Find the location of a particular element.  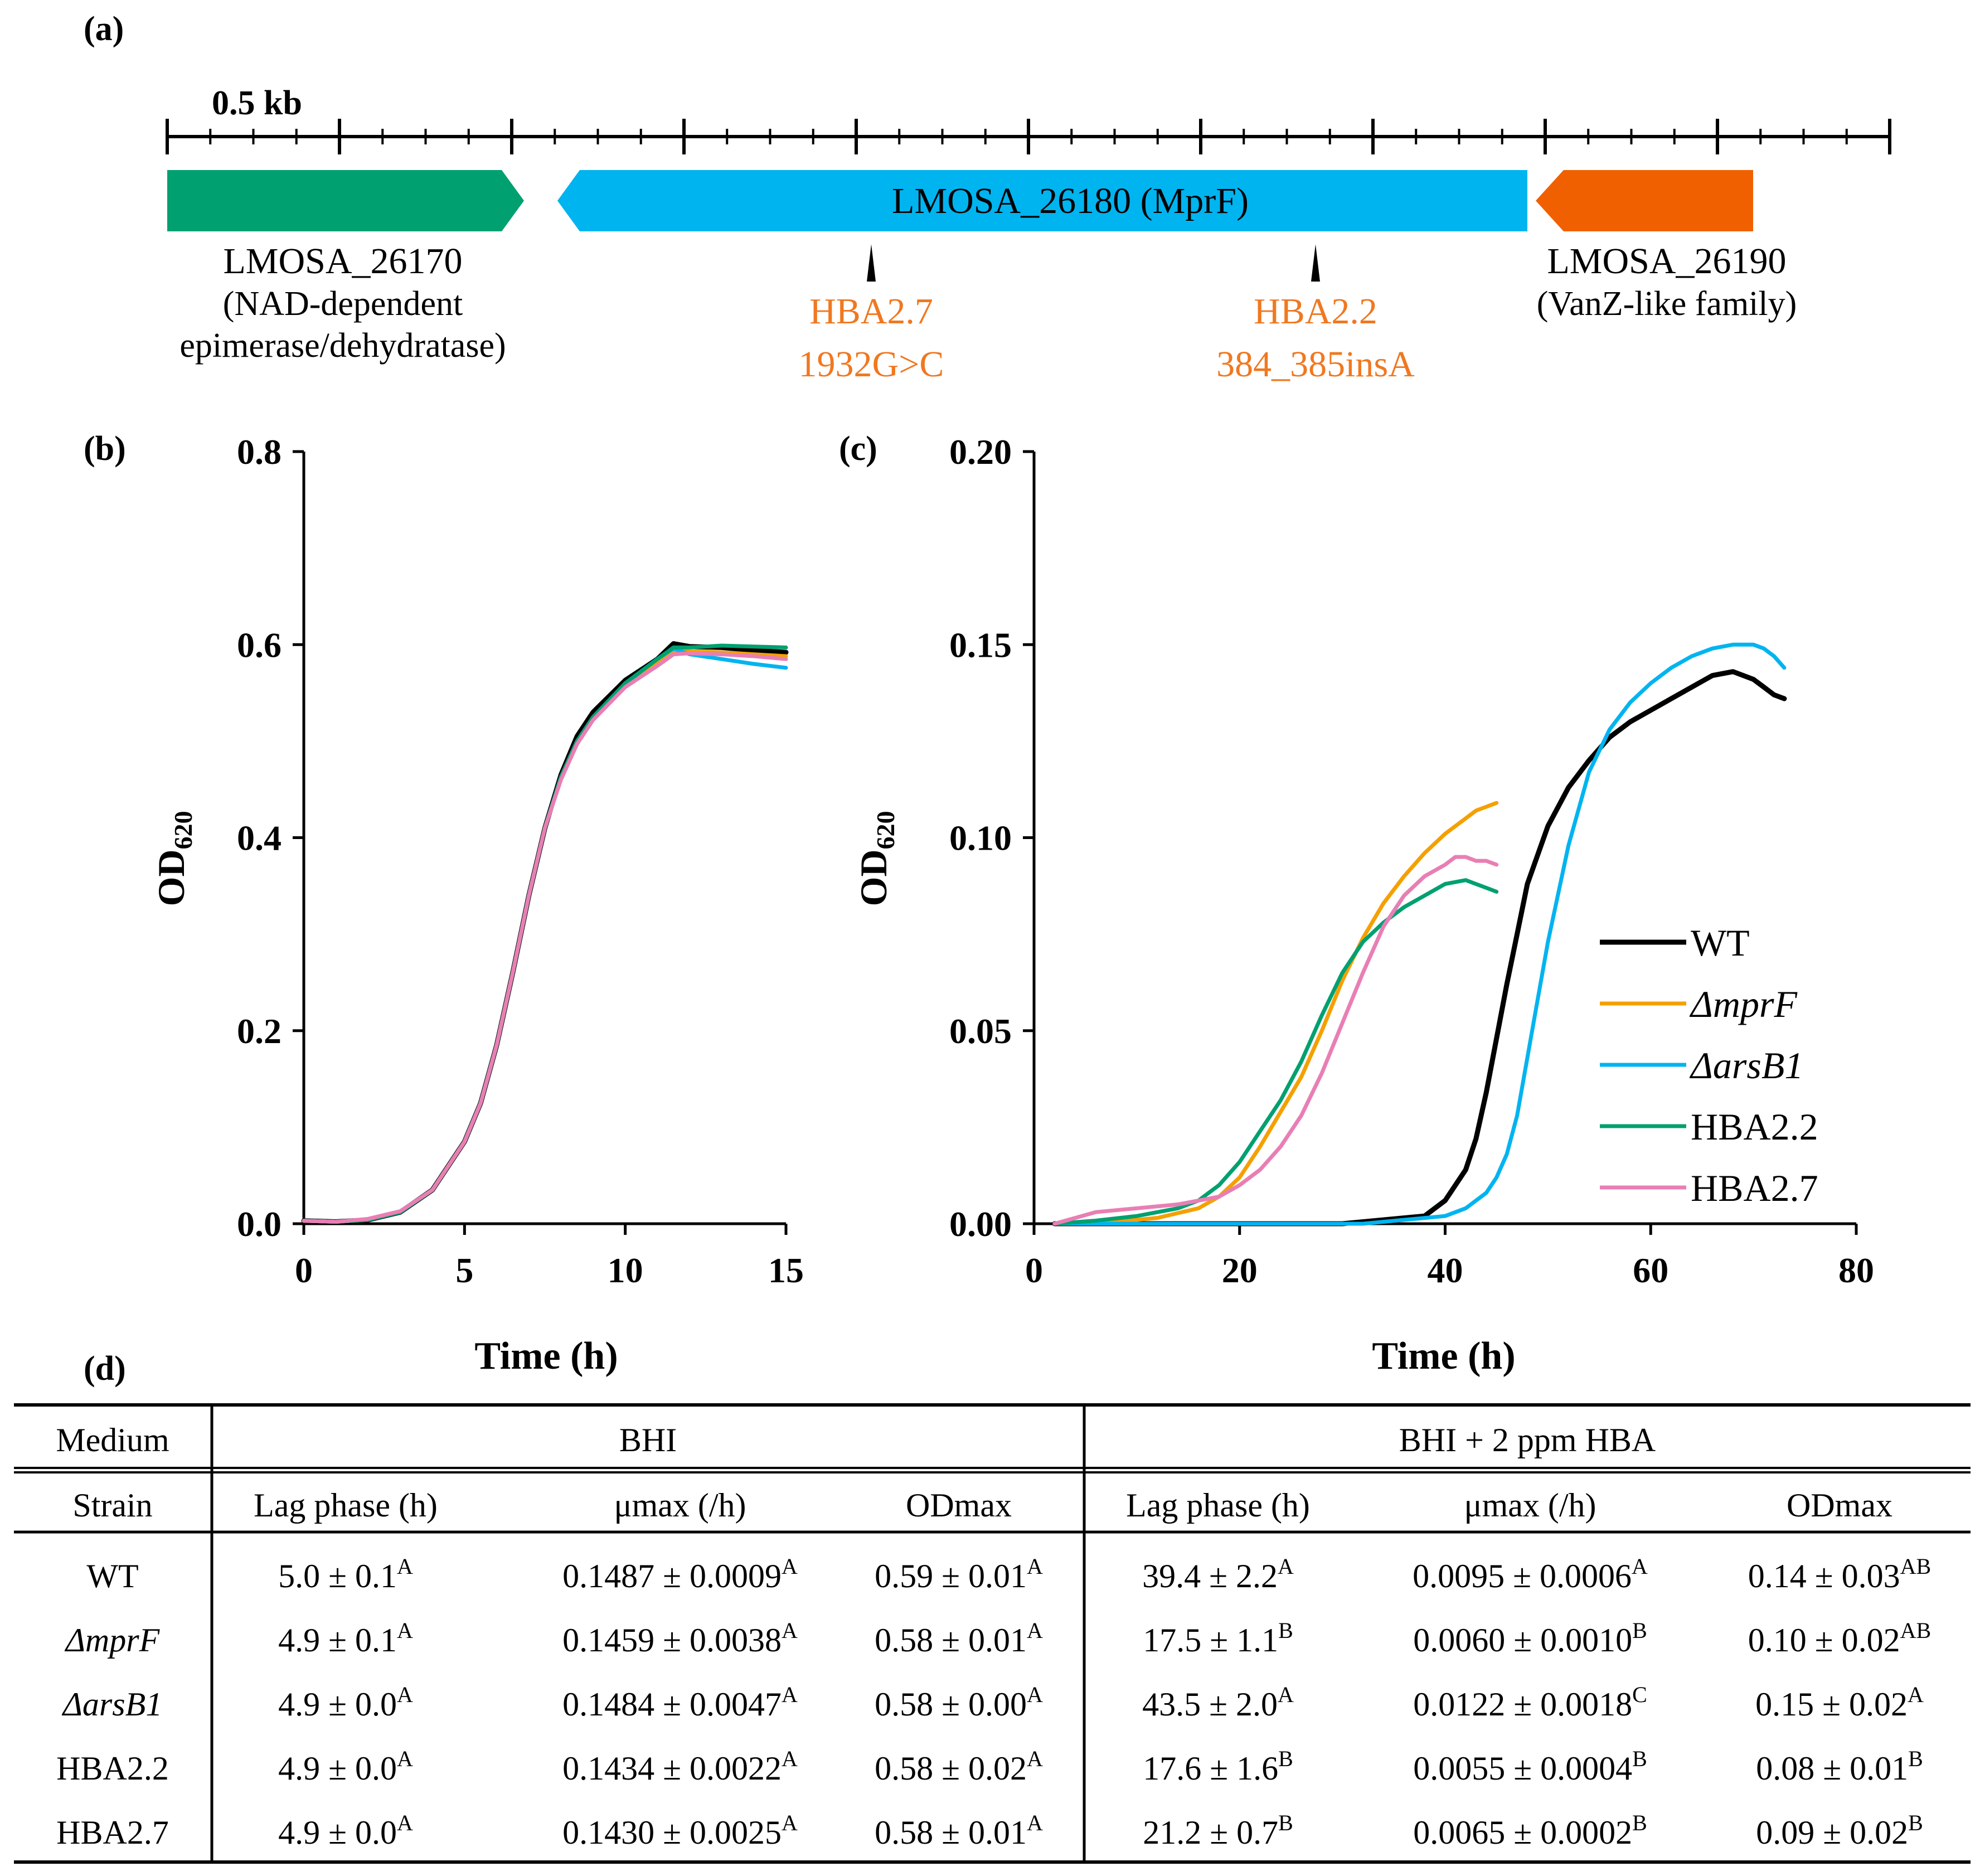

x-tick-label: 5 is located at coordinates (464, 1270).